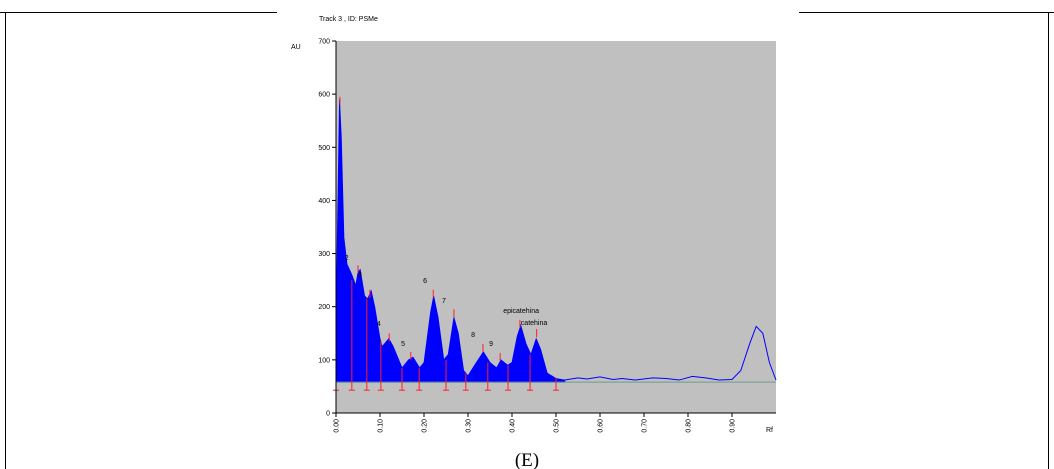 This screenshot has width=1054, height=469. Describe the element at coordinates (347, 258) in the screenshot. I see `peak-label: 2` at that location.